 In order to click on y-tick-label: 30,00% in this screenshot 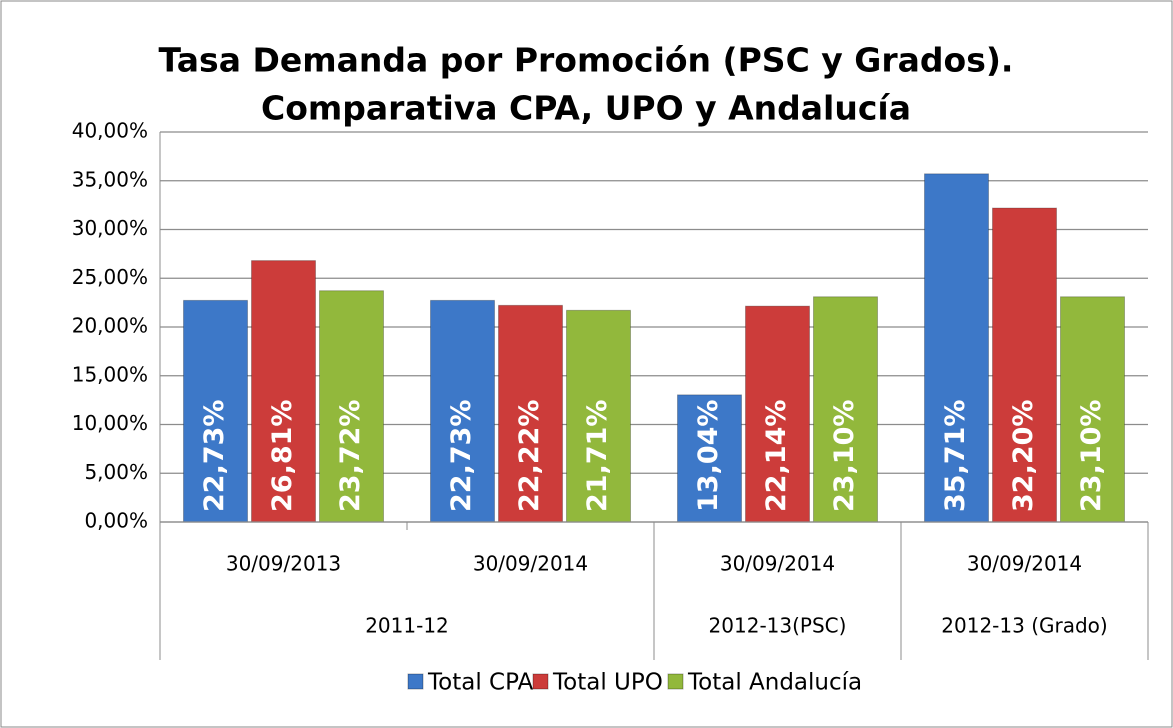, I will do `click(110, 228)`.